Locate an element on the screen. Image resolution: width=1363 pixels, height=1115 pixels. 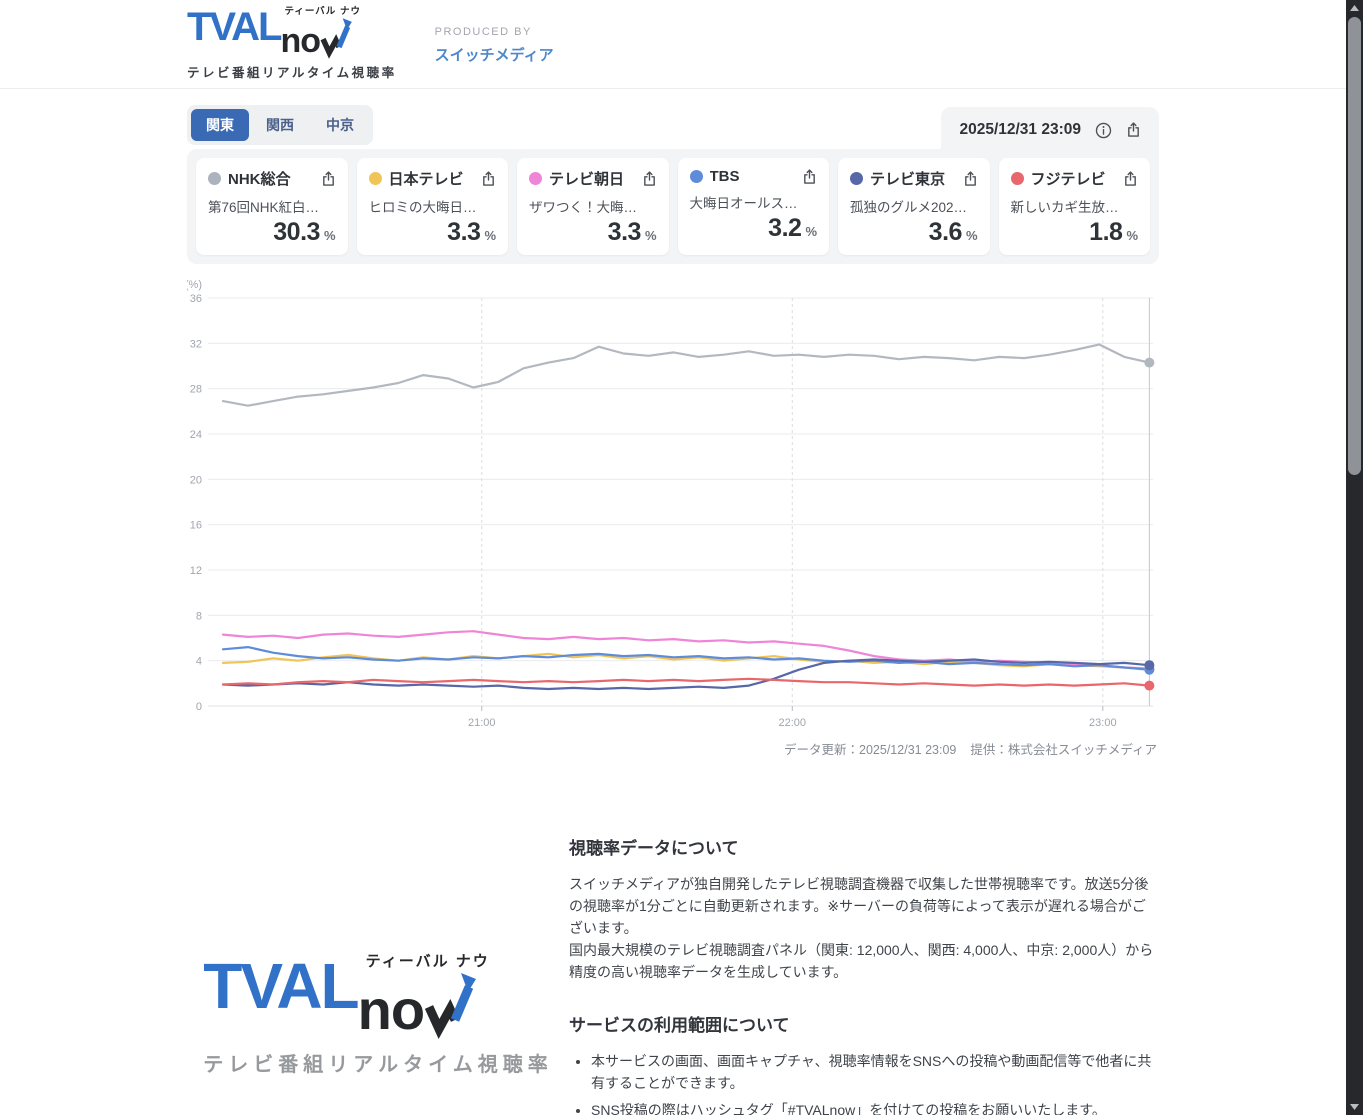
svg-text: 36 is located at coordinates (196, 299).